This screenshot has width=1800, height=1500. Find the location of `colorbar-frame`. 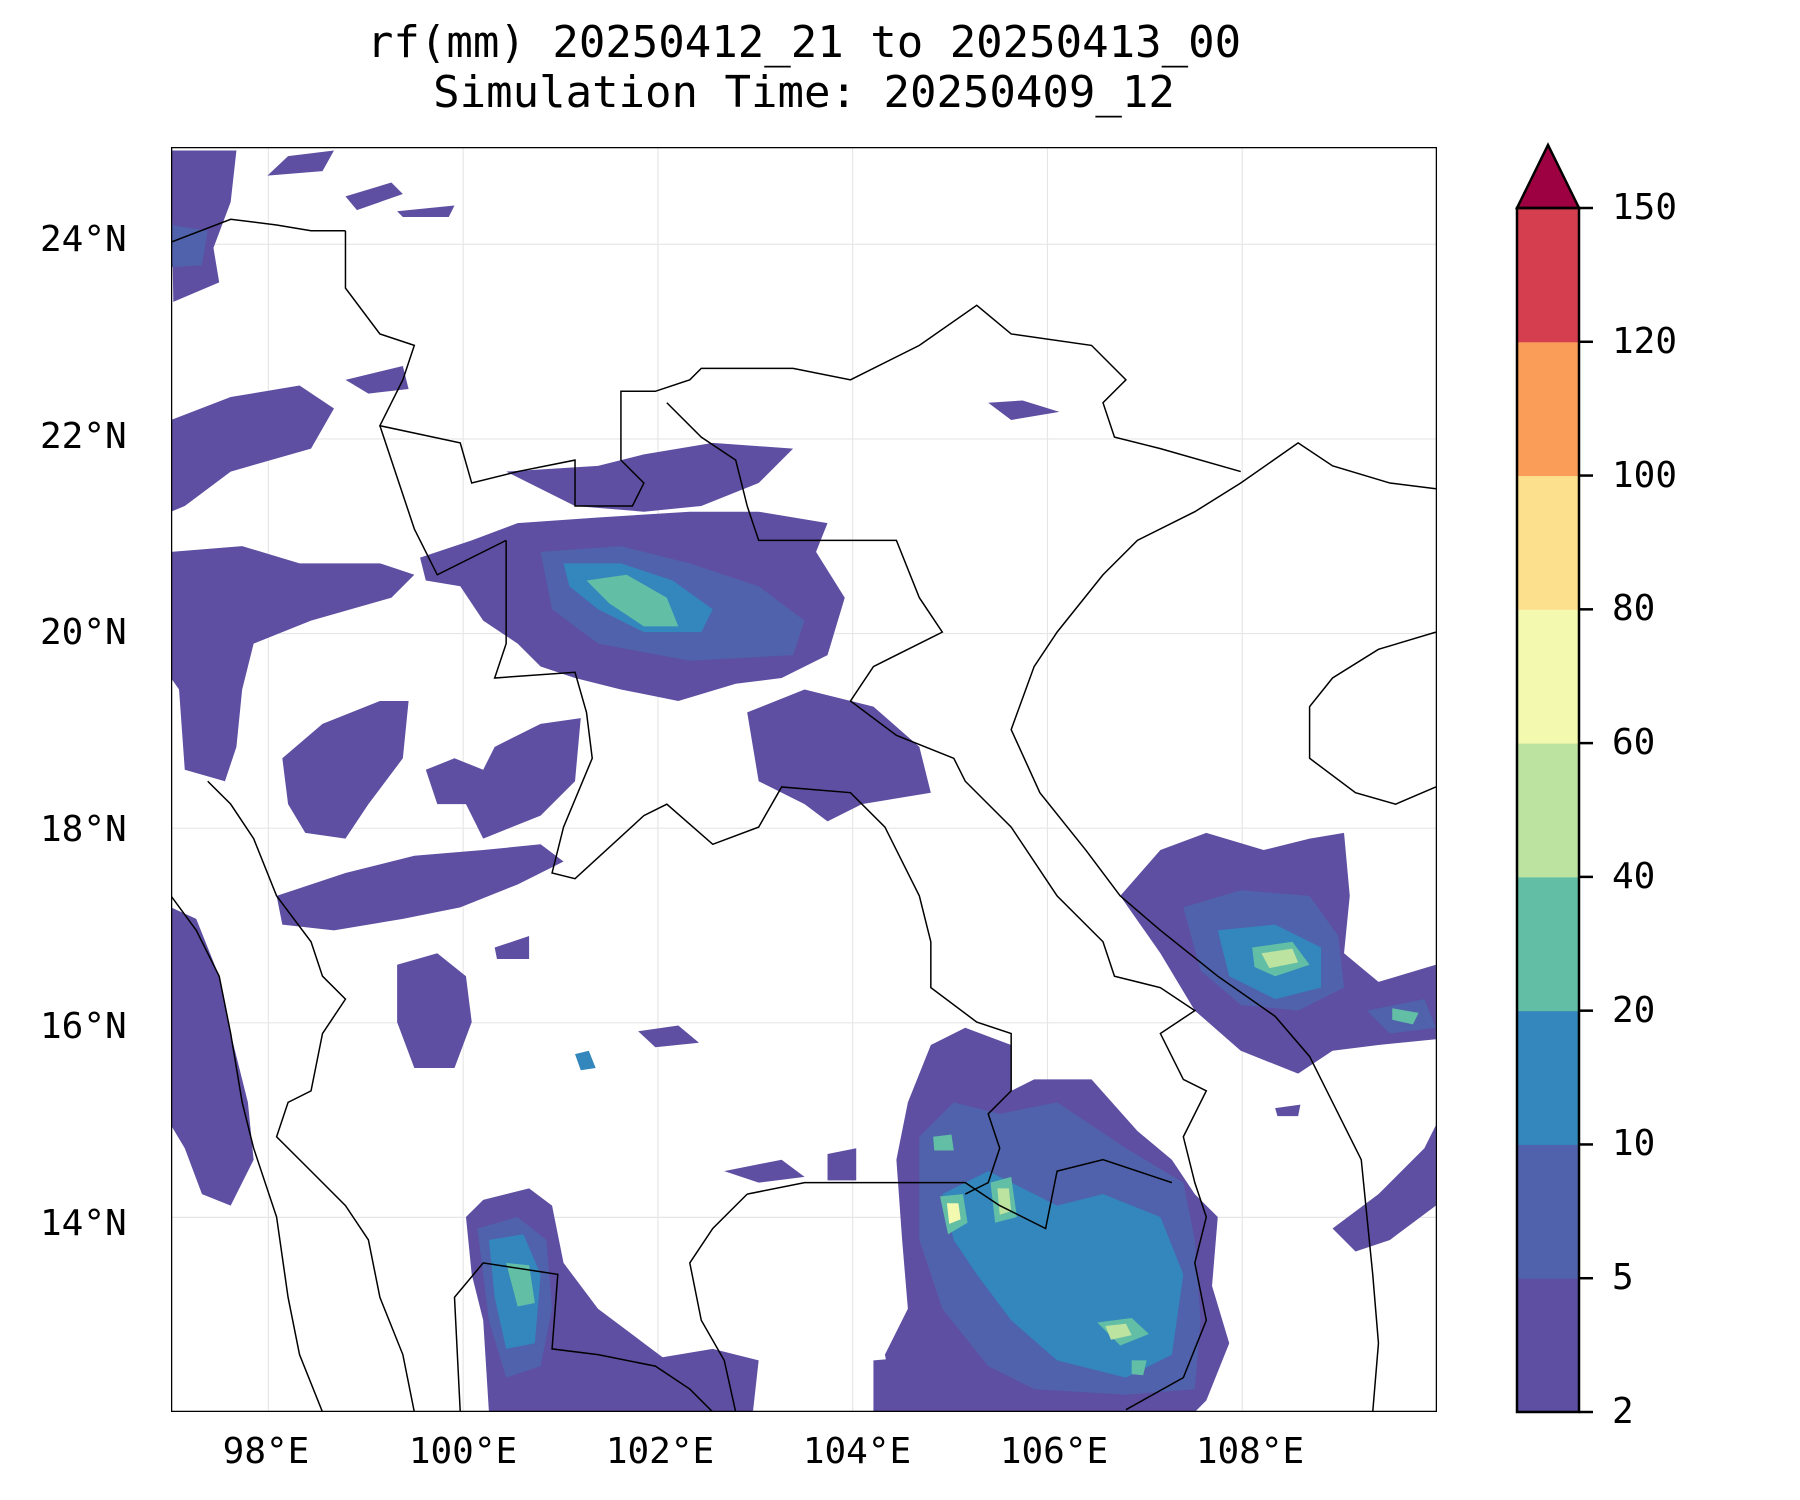

colorbar-frame is located at coordinates (1548, 810).